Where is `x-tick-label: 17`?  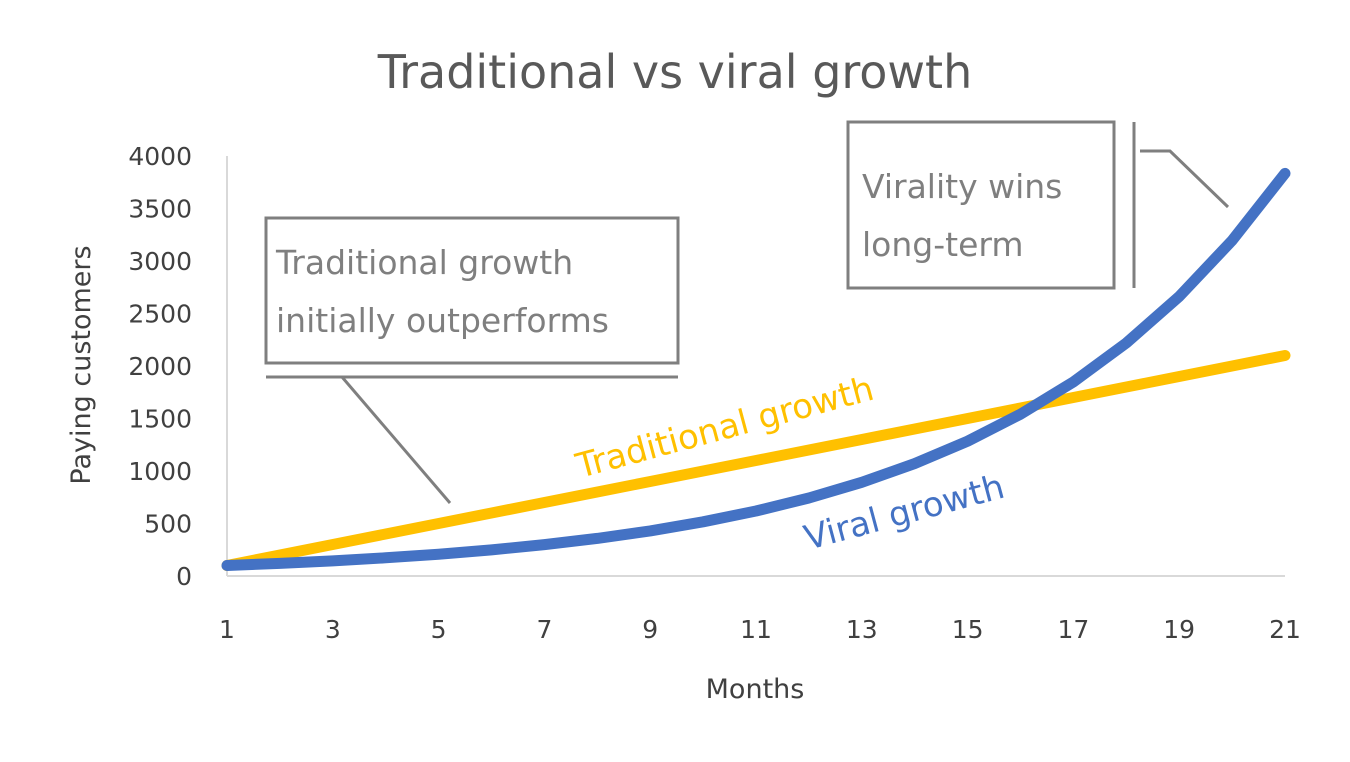
x-tick-label: 17 is located at coordinates (1073, 629).